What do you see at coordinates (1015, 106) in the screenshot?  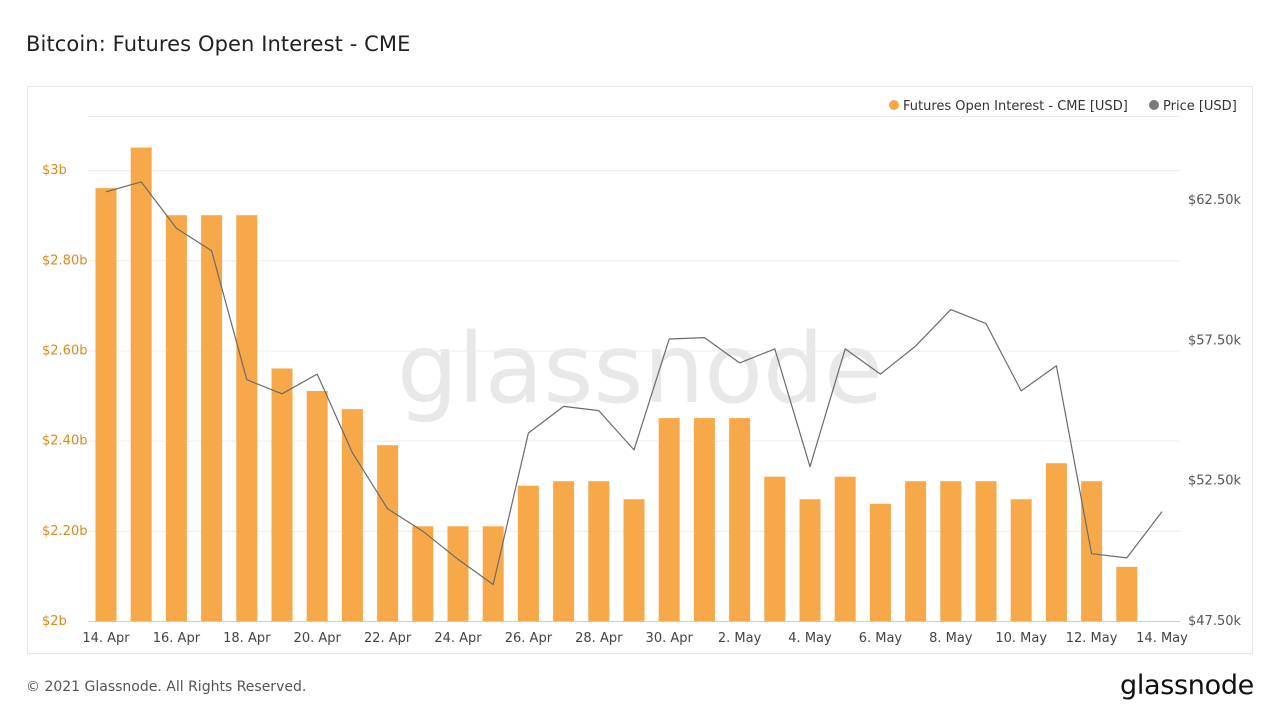 I see `legend-label-open-interest: Futures Open Interest - CME [USD]` at bounding box center [1015, 106].